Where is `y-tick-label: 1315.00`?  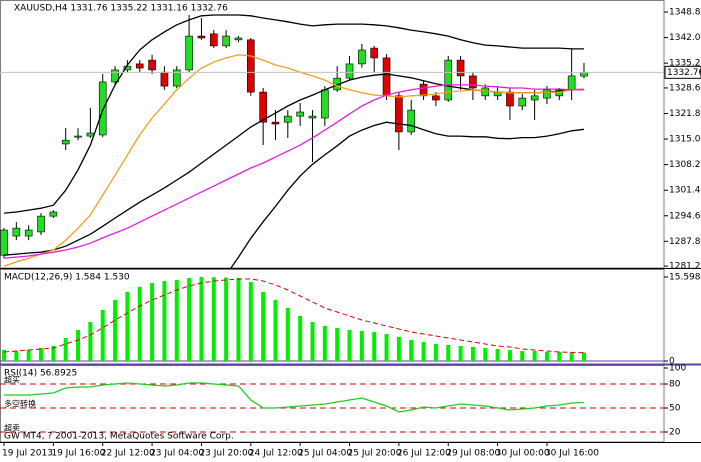 y-tick-label: 1315.00 is located at coordinates (685, 140).